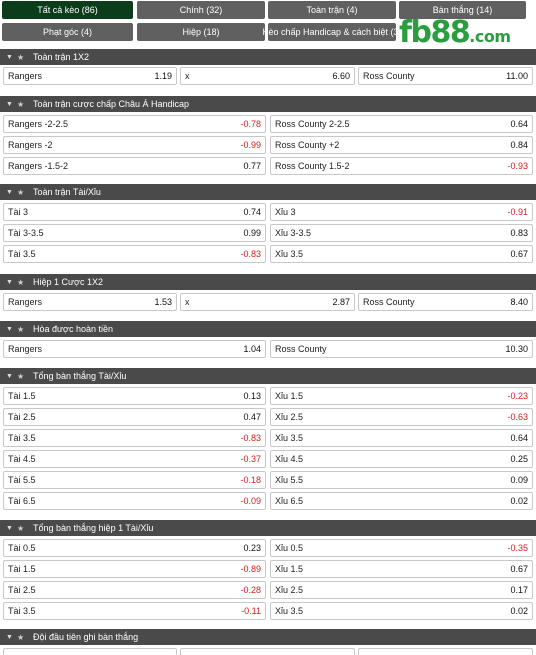  I want to click on tab-handicap-margin: Kèo chấp Handicap & cách biệt (3), so click(332, 32).